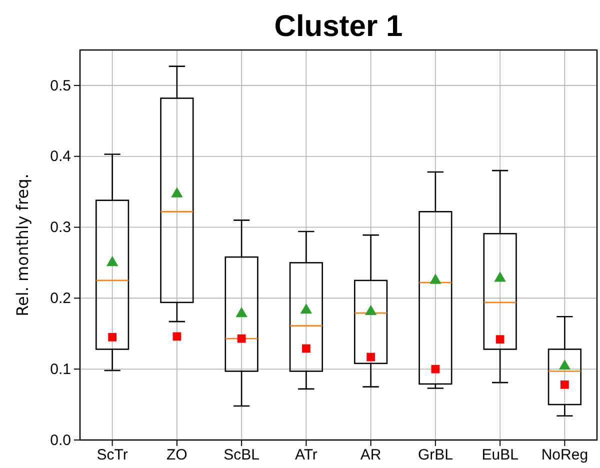  What do you see at coordinates (306, 455) in the screenshot?
I see `x-tick-label: ATr` at bounding box center [306, 455].